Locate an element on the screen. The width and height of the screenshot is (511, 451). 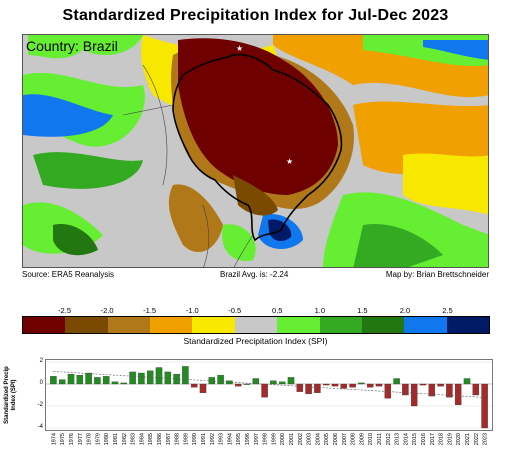
chart-x-tick-label: 1988 is located at coordinates (178, 439).